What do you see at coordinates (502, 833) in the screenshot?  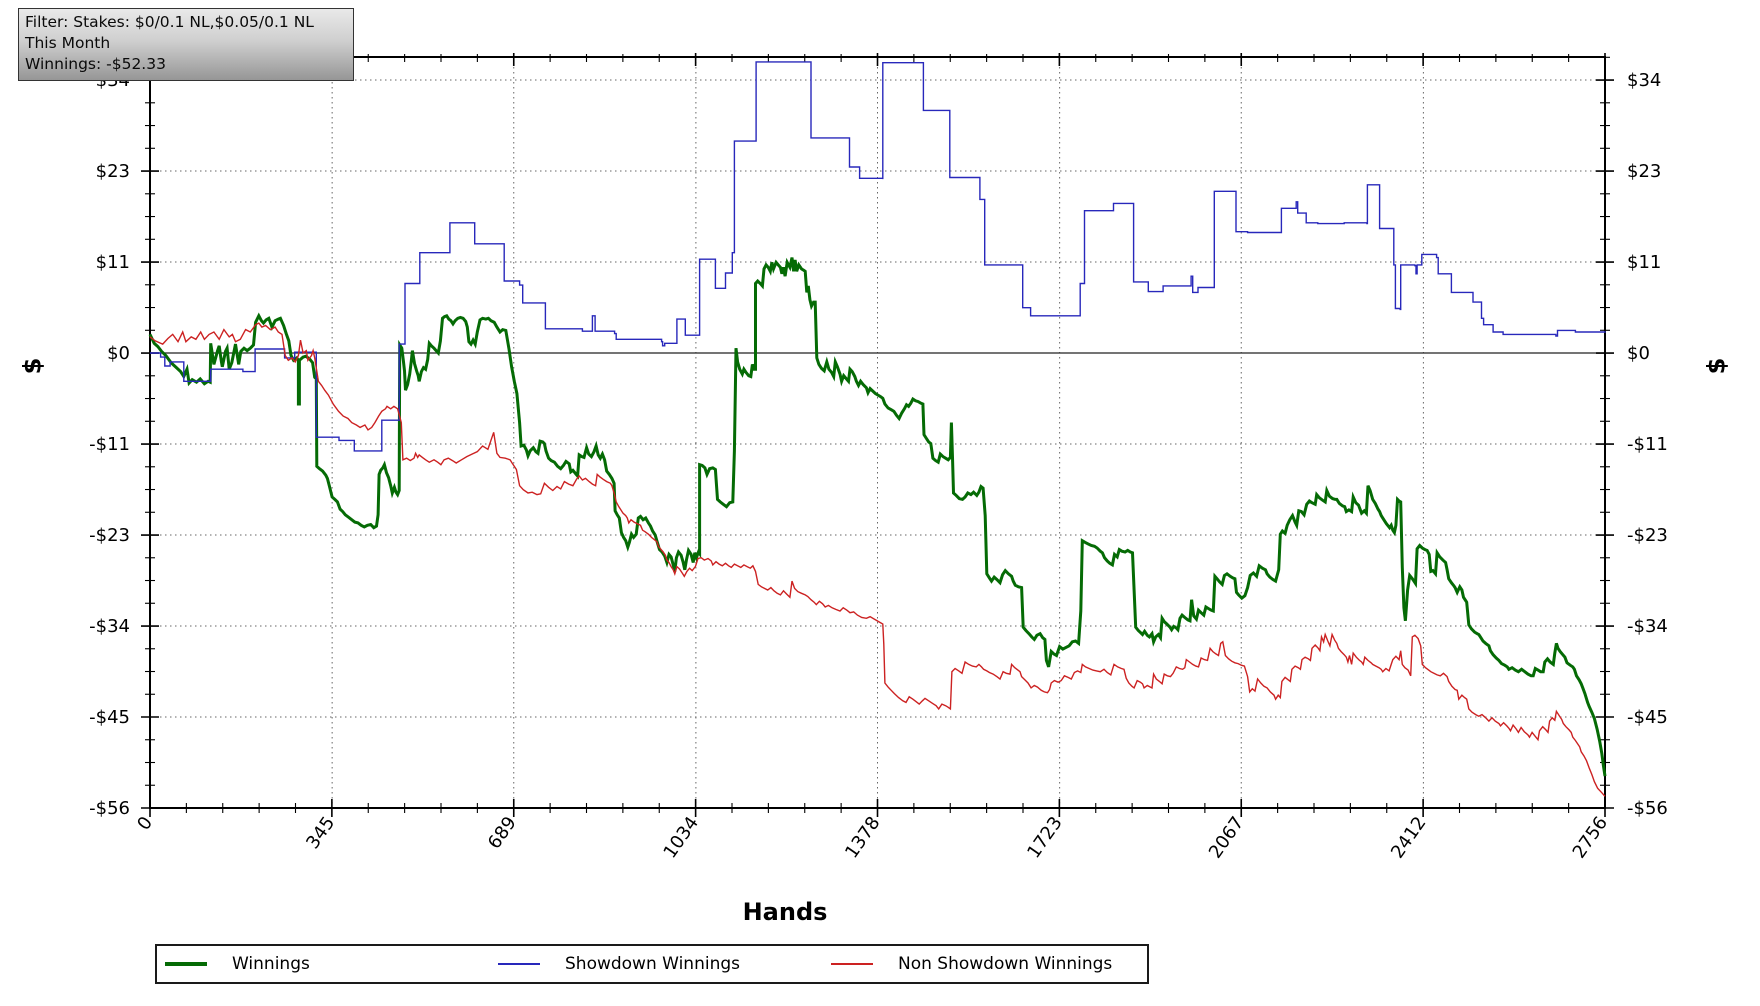 I see `x-tick-label: 689` at bounding box center [502, 833].